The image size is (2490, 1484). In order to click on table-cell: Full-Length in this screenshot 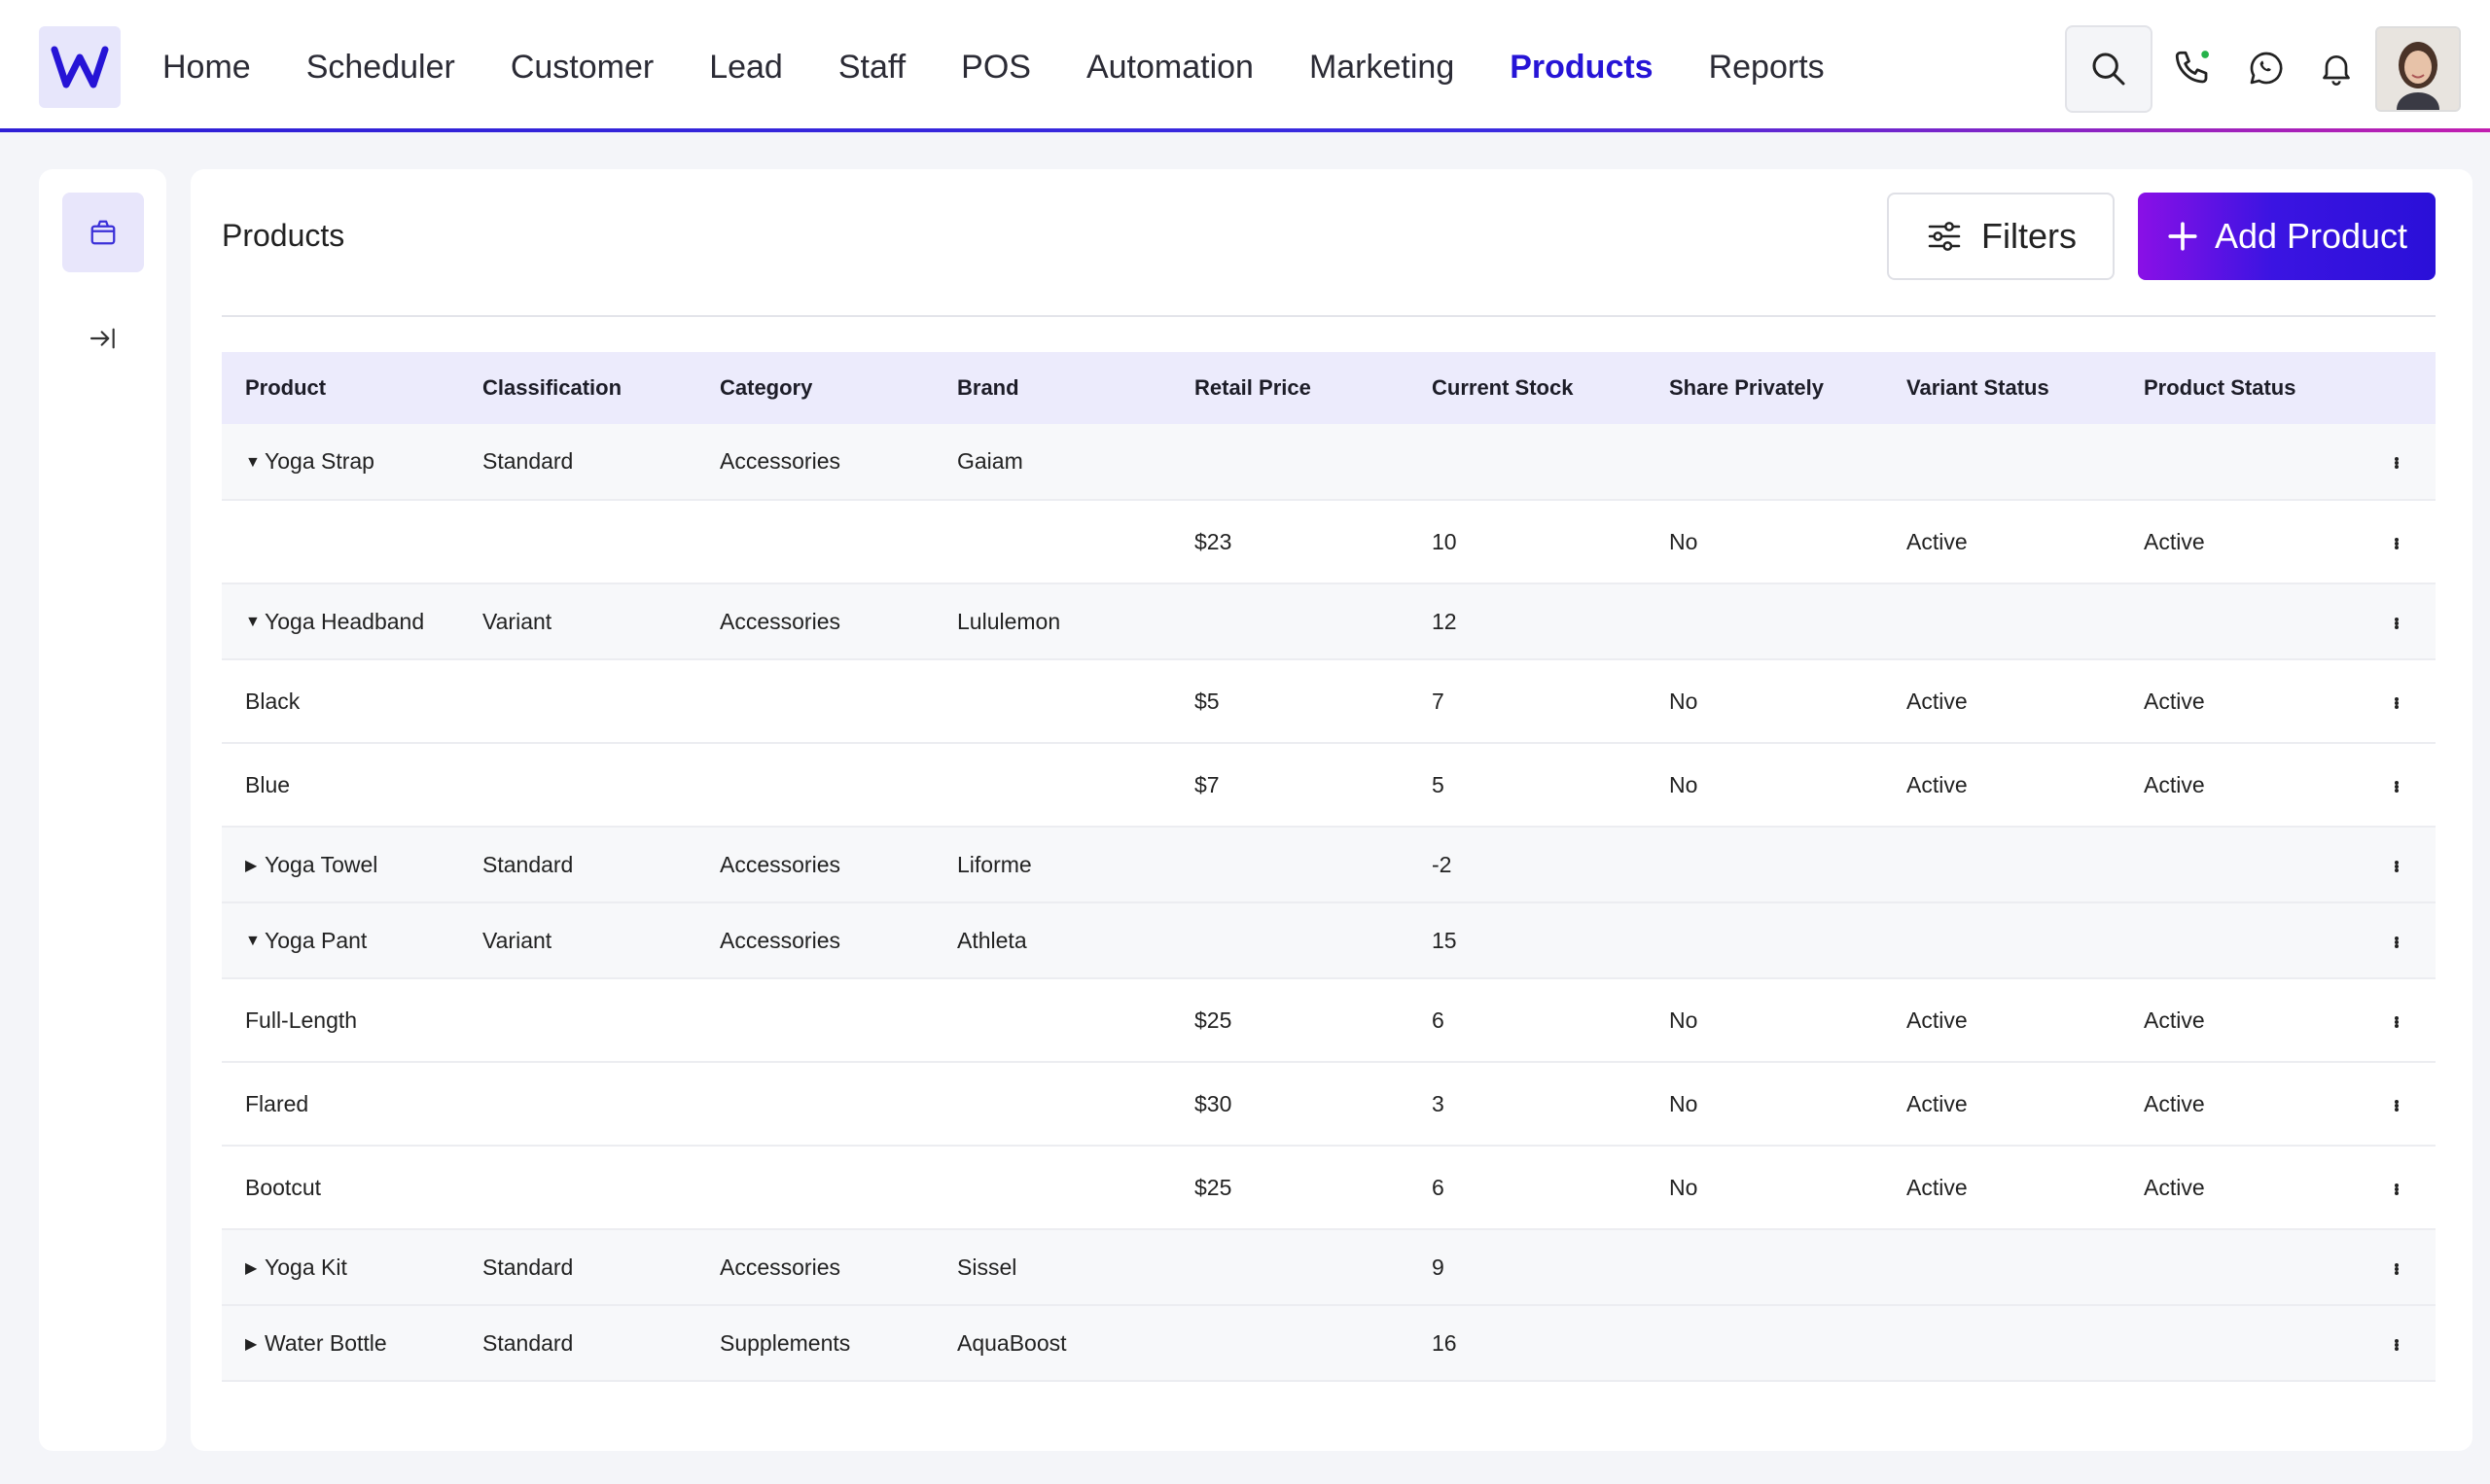, I will do `click(340, 1020)`.